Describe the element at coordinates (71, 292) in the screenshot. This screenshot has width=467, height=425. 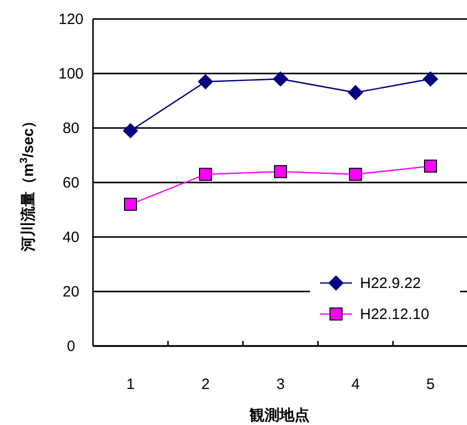
I see `y-tick-label: 20` at that location.